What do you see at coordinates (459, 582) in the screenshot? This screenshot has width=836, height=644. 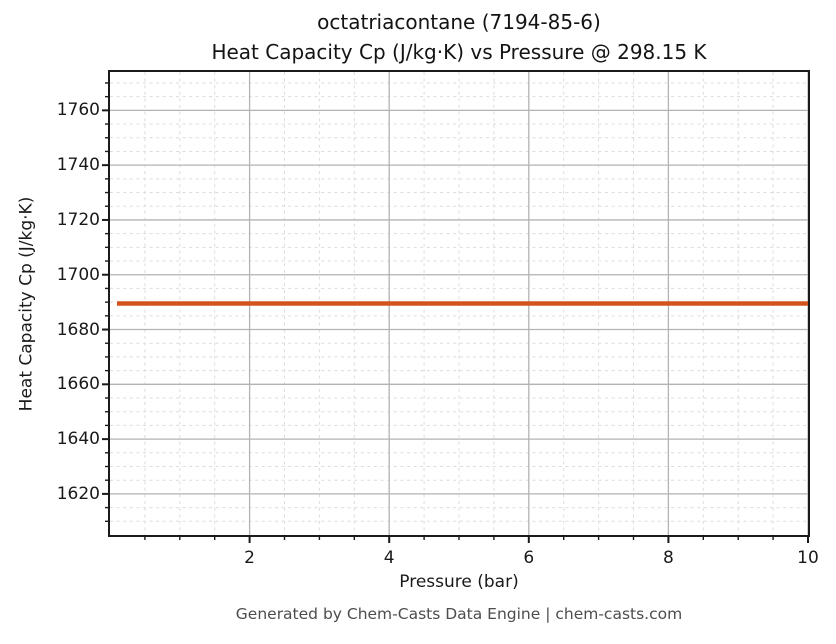 I see `x-axis-label: Pressure (bar)` at bounding box center [459, 582].